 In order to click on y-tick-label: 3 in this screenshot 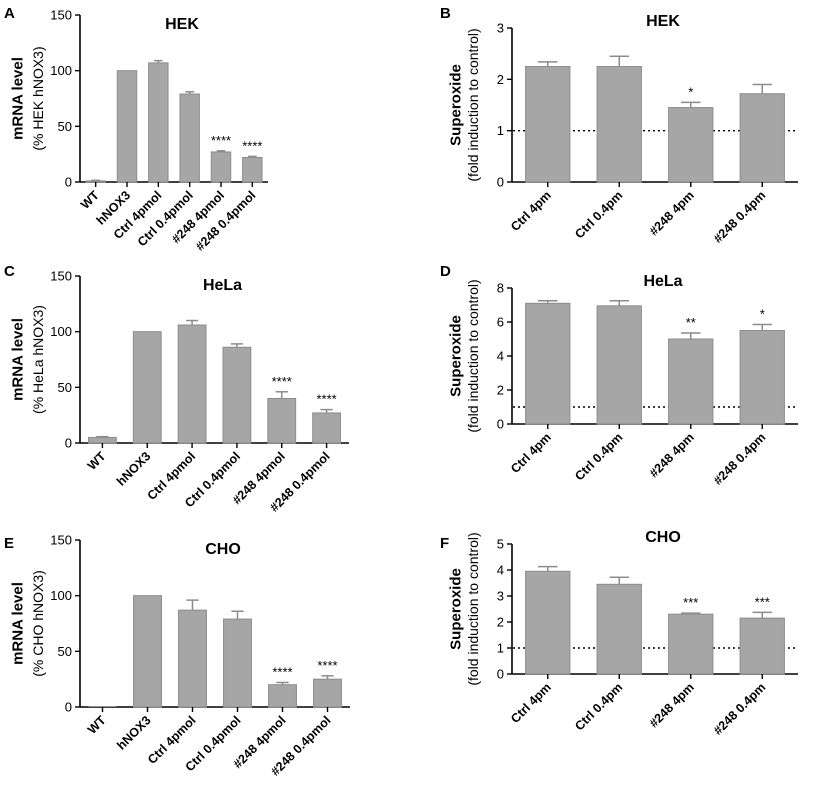, I will do `click(500, 28)`.